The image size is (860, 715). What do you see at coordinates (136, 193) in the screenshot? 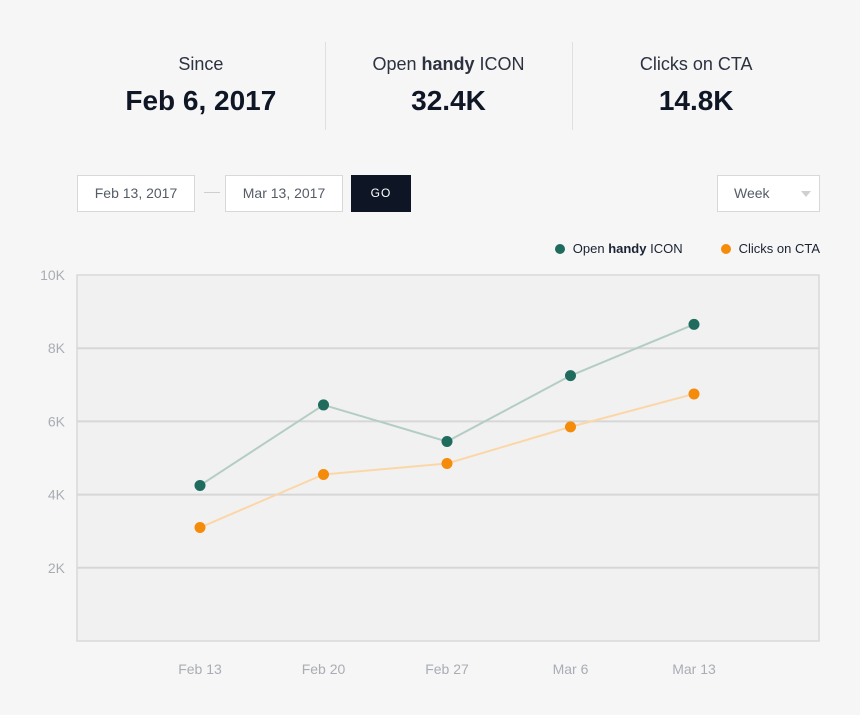
I see `date-from-input: Feb 13, 2017` at bounding box center [136, 193].